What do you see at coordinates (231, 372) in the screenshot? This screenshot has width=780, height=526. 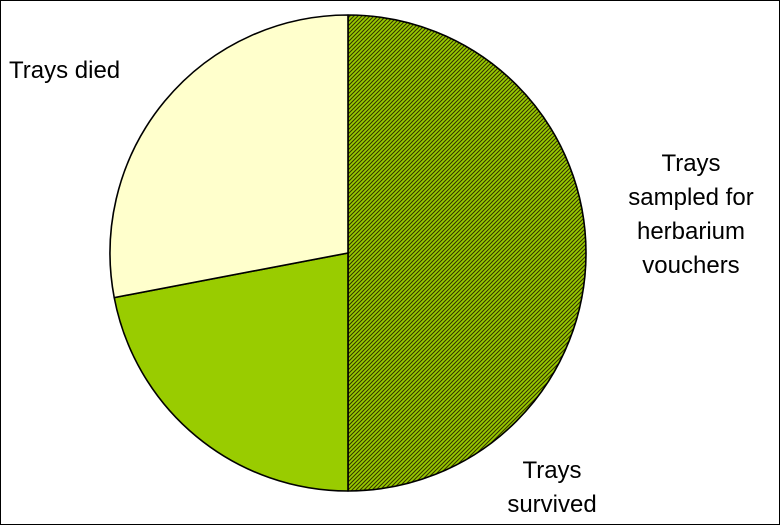 I see `pie-slice-trays-survived` at bounding box center [231, 372].